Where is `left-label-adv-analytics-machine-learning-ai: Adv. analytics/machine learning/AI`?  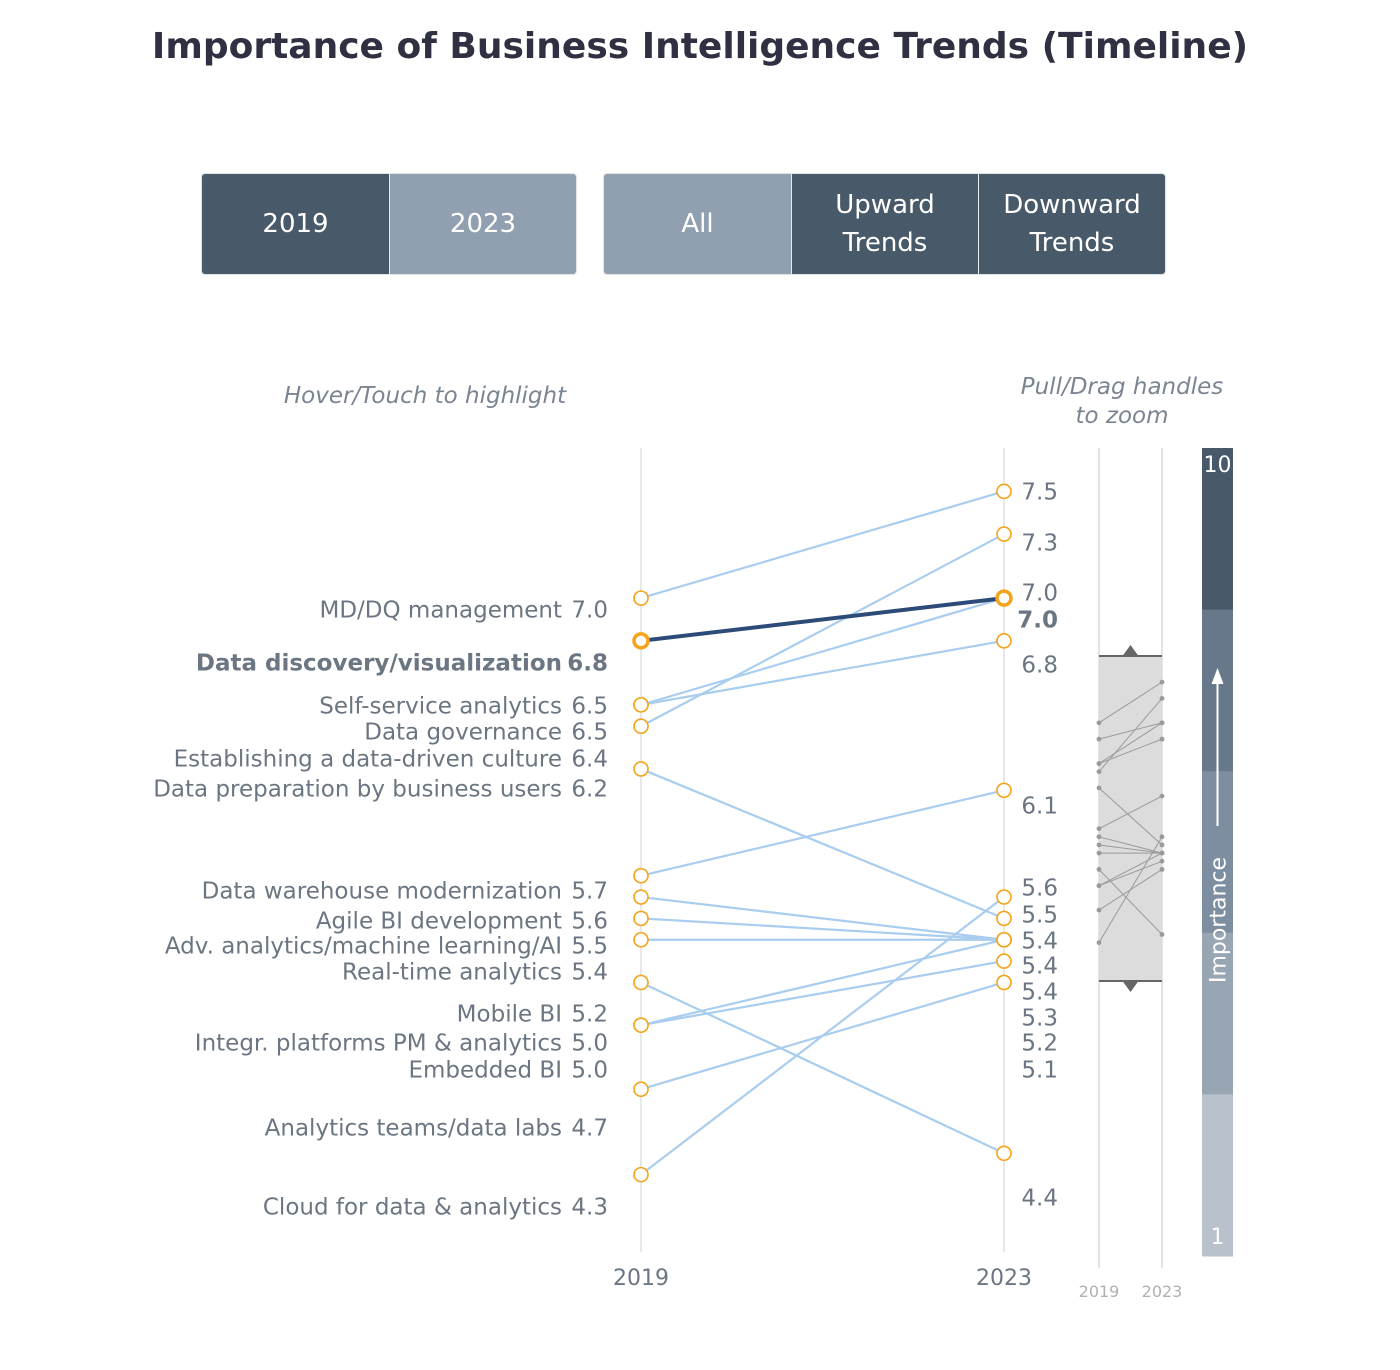
left-label-adv-analytics-machine-learning-ai: Adv. analytics/machine learning/AI is located at coordinates (363, 947).